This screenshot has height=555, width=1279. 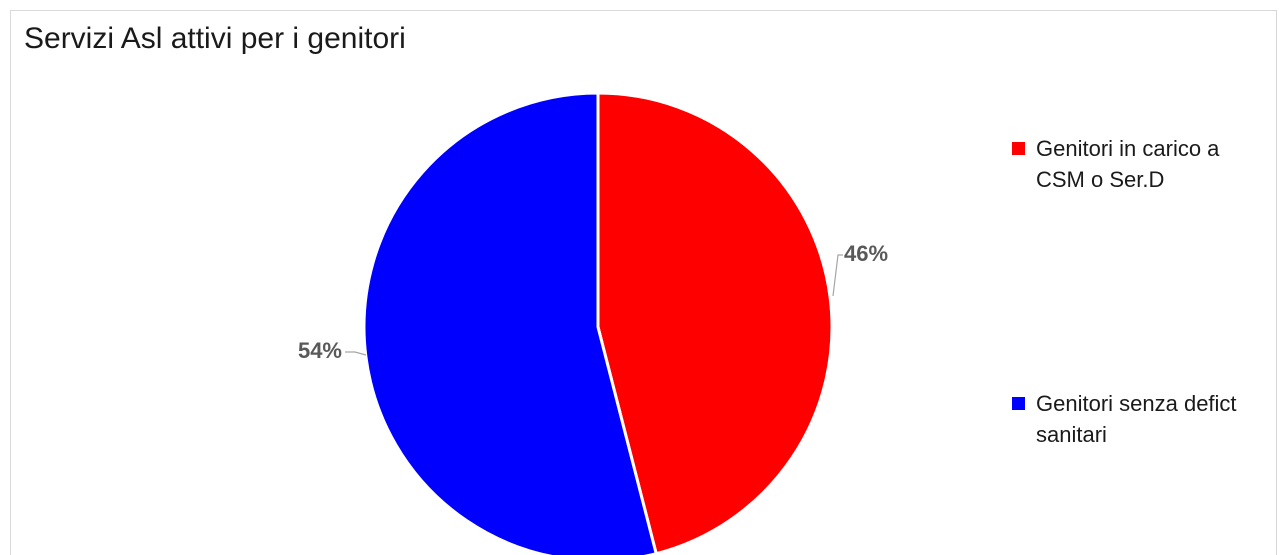 I want to click on legend-item-senza-deficit: Genitori senza defict sanitari, so click(x=1134, y=419).